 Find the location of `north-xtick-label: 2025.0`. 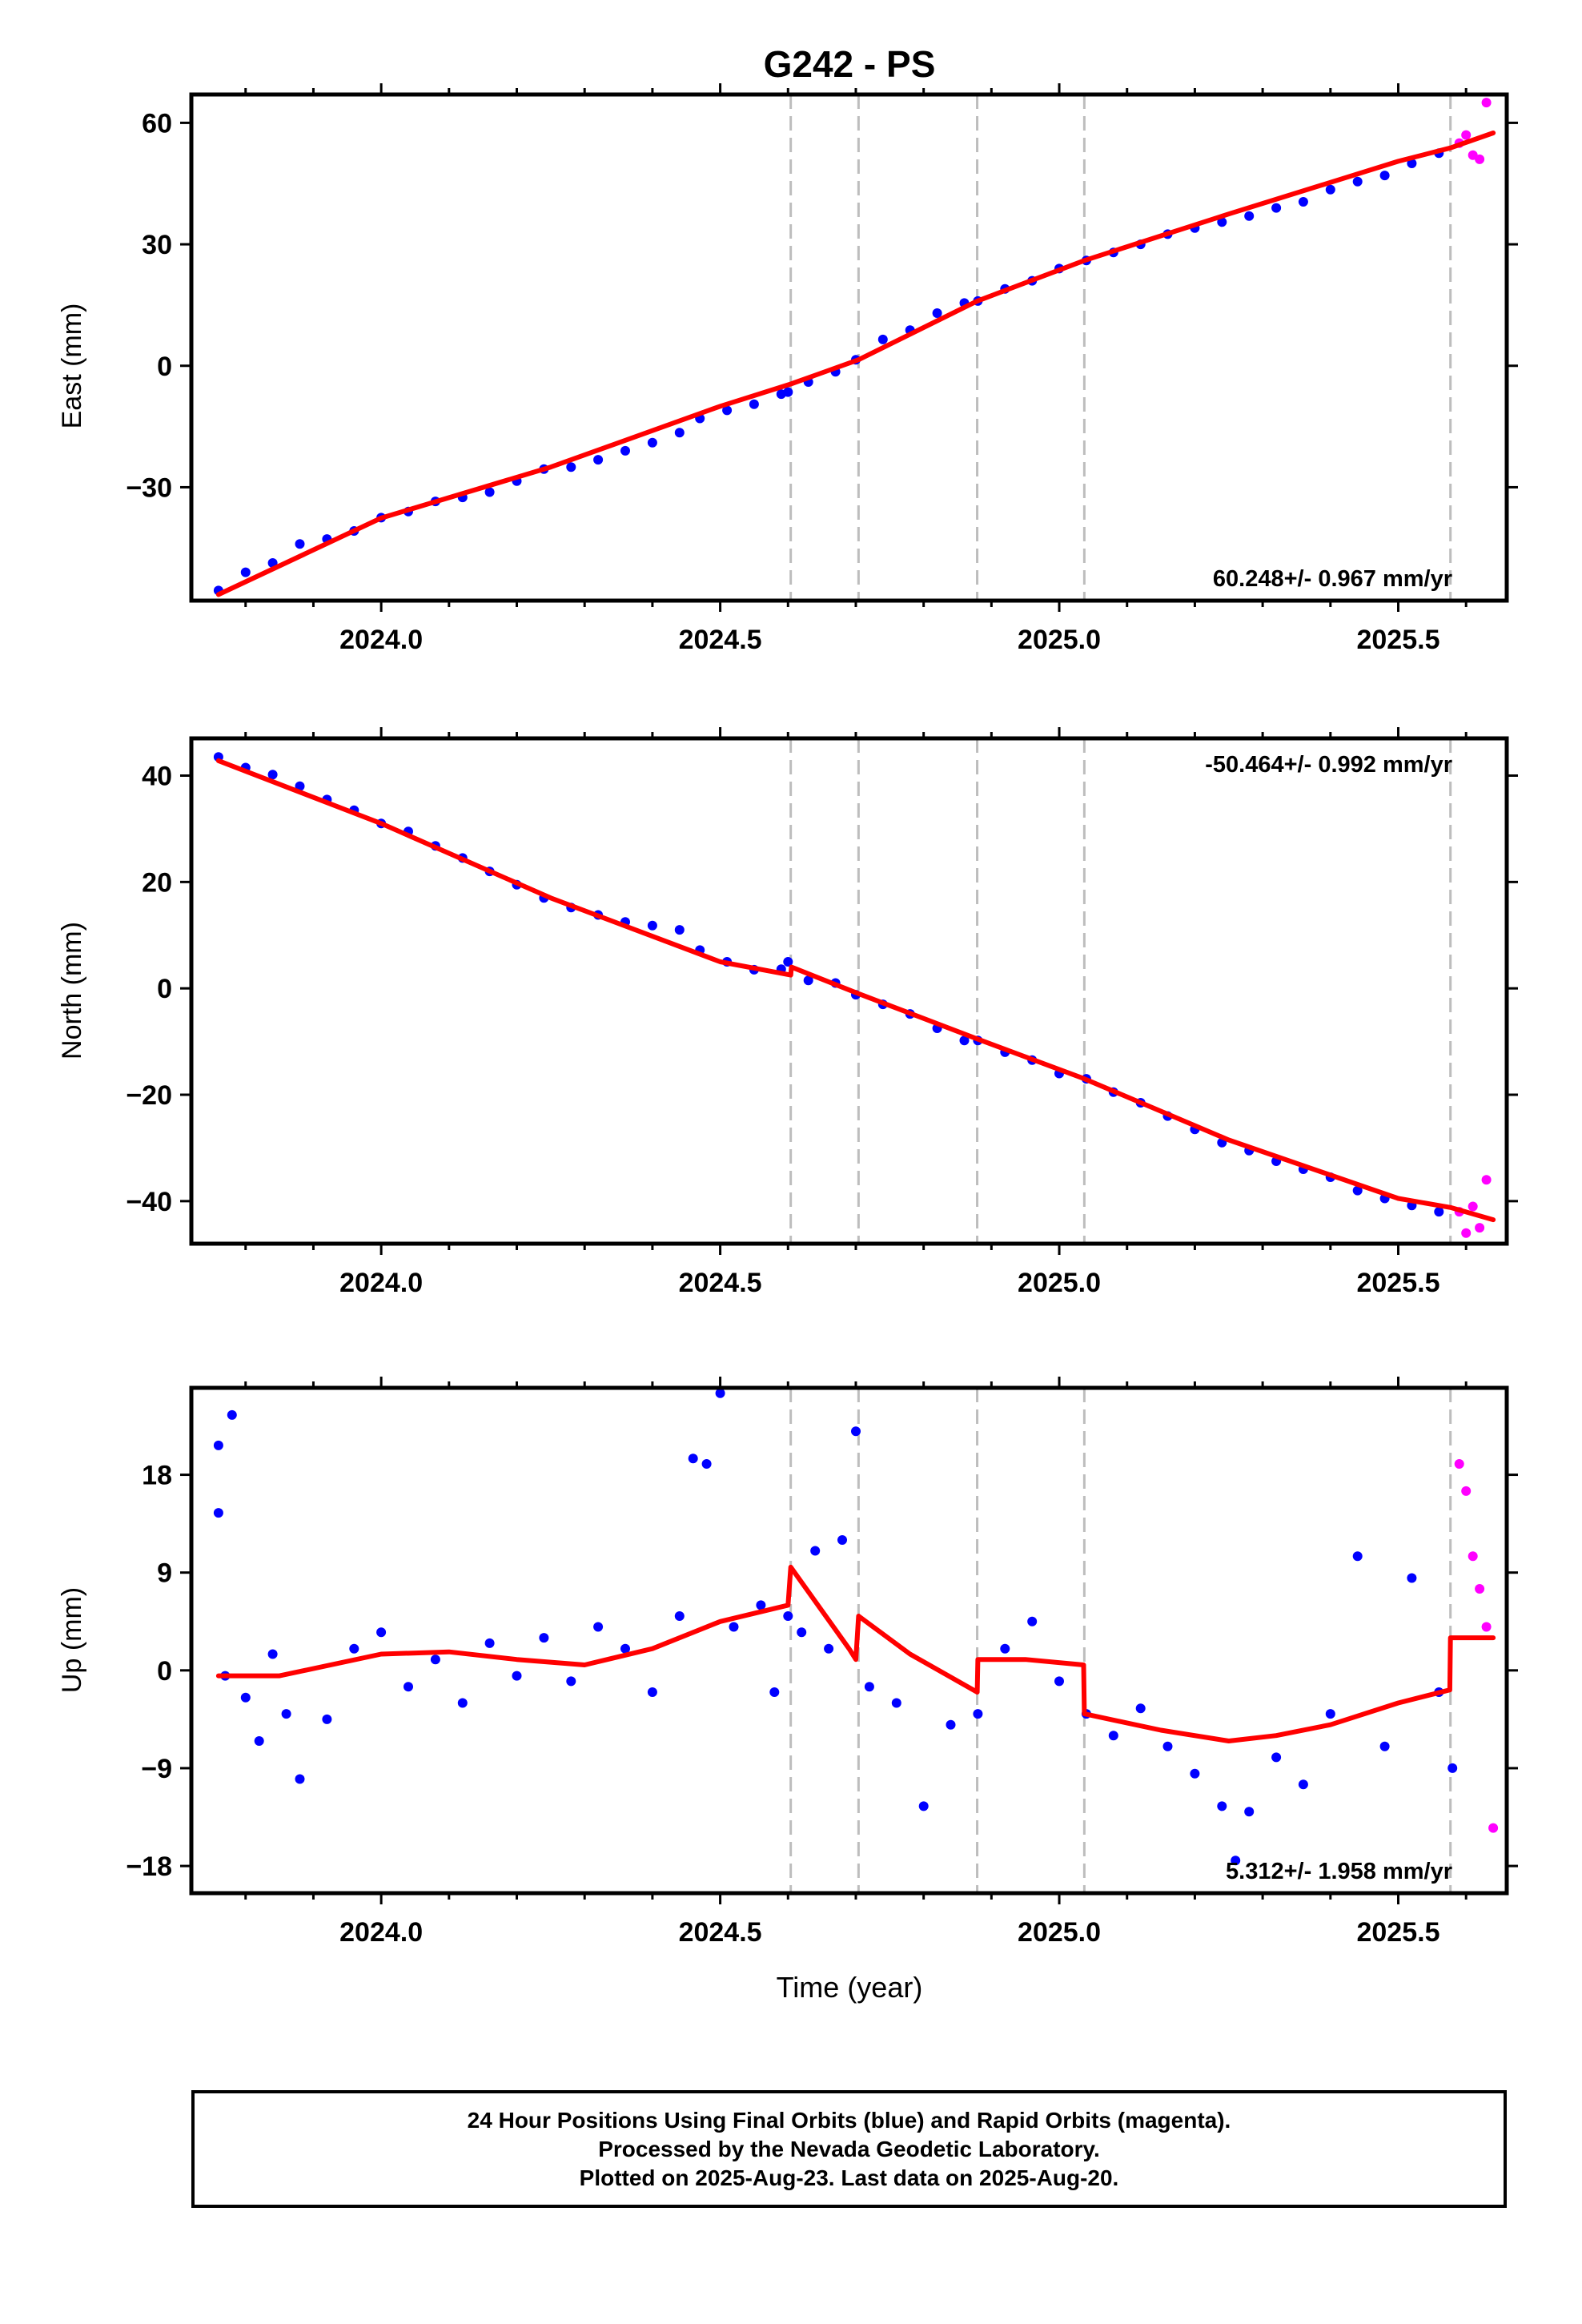

north-xtick-label: 2025.0 is located at coordinates (1059, 1283).